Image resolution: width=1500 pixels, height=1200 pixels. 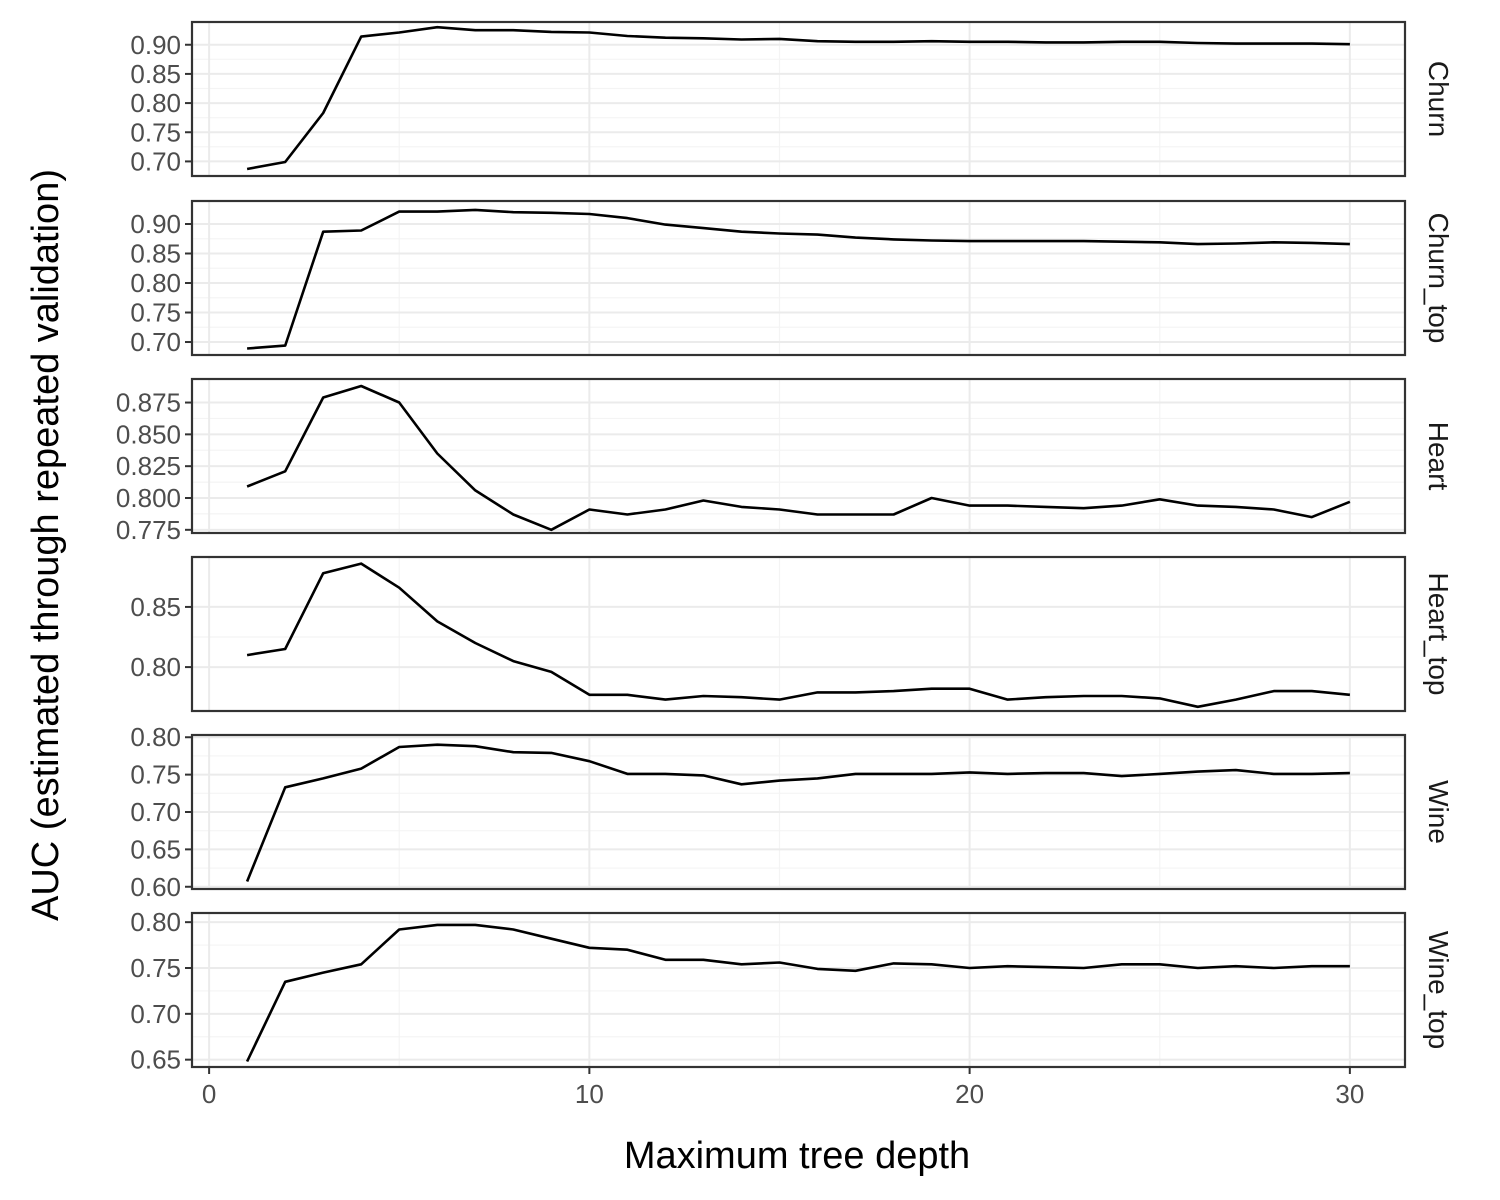 I want to click on strip: Heart, so click(x=1438, y=456).